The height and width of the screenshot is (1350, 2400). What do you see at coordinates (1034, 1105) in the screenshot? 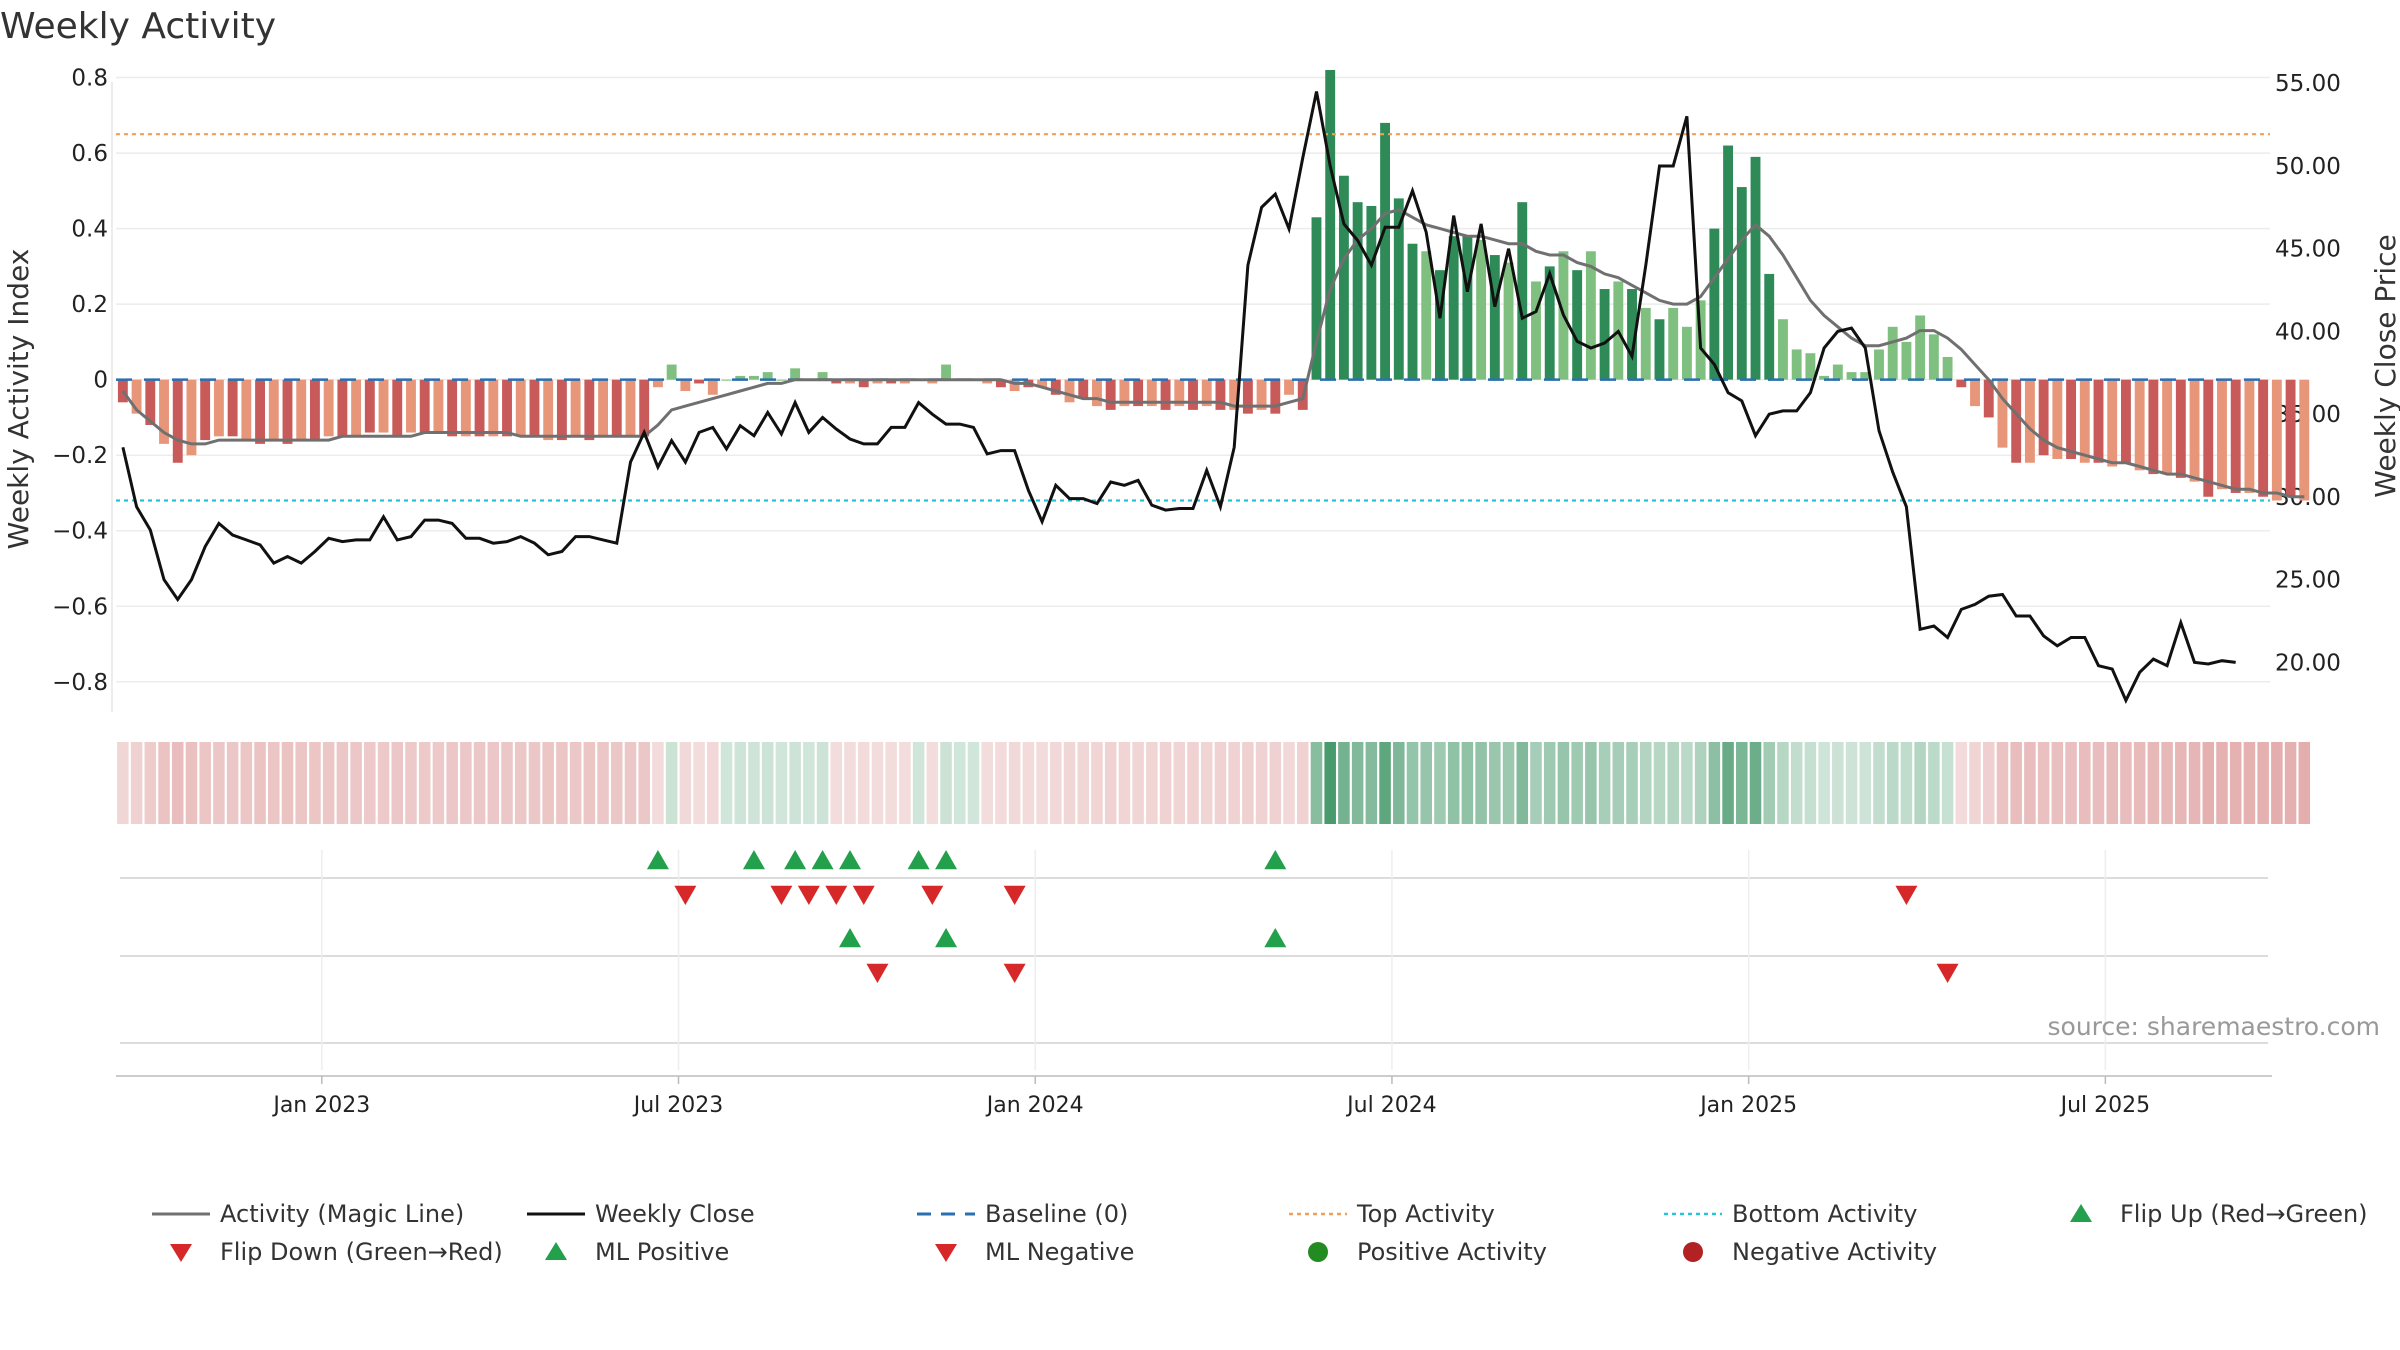
I see `x-tick-label: Jan 2024` at bounding box center [1034, 1105].